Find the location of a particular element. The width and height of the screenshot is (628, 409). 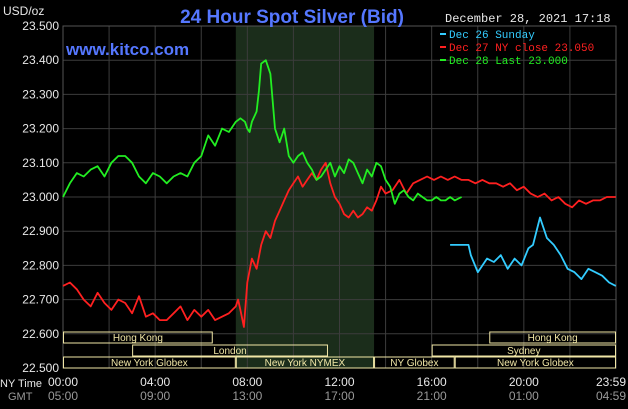

watermark-link: www.kitco.com is located at coordinates (127, 49).